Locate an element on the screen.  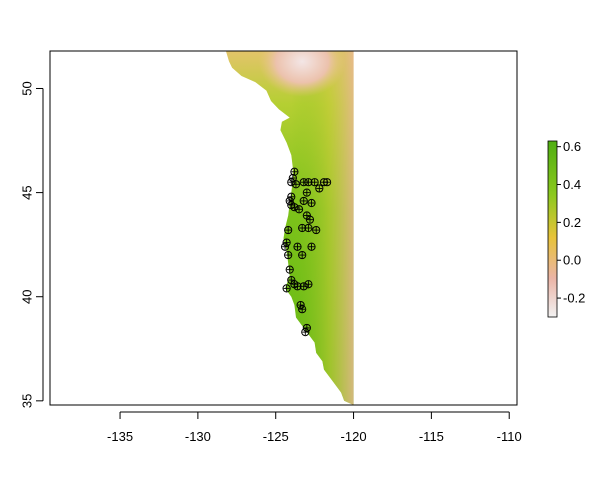
y-tick-label: 35 is located at coordinates (26, 401).